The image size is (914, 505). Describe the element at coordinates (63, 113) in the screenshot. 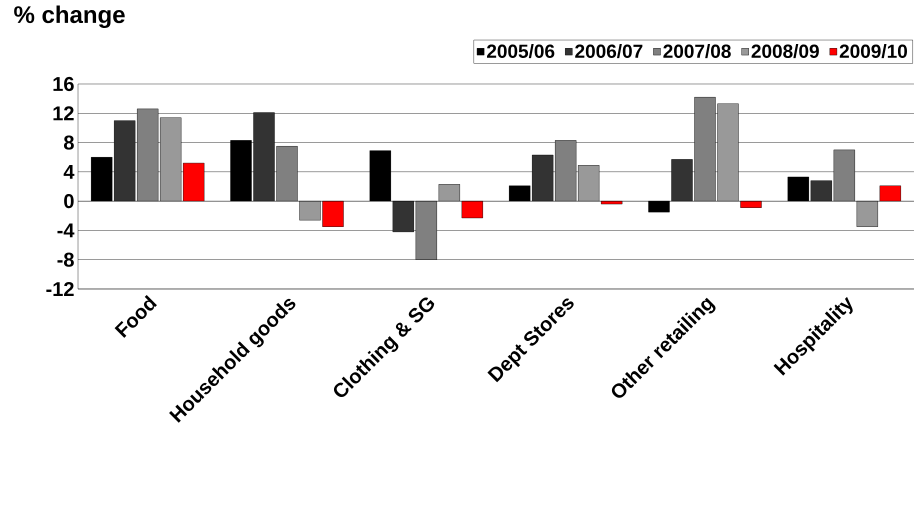

I see `y-tick-label: 12` at that location.